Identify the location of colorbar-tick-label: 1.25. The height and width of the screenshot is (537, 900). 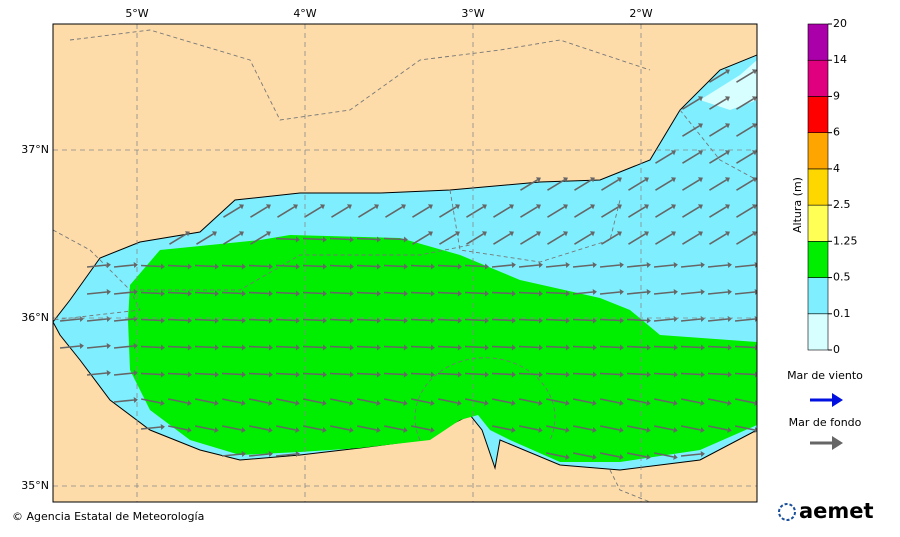
(845, 240).